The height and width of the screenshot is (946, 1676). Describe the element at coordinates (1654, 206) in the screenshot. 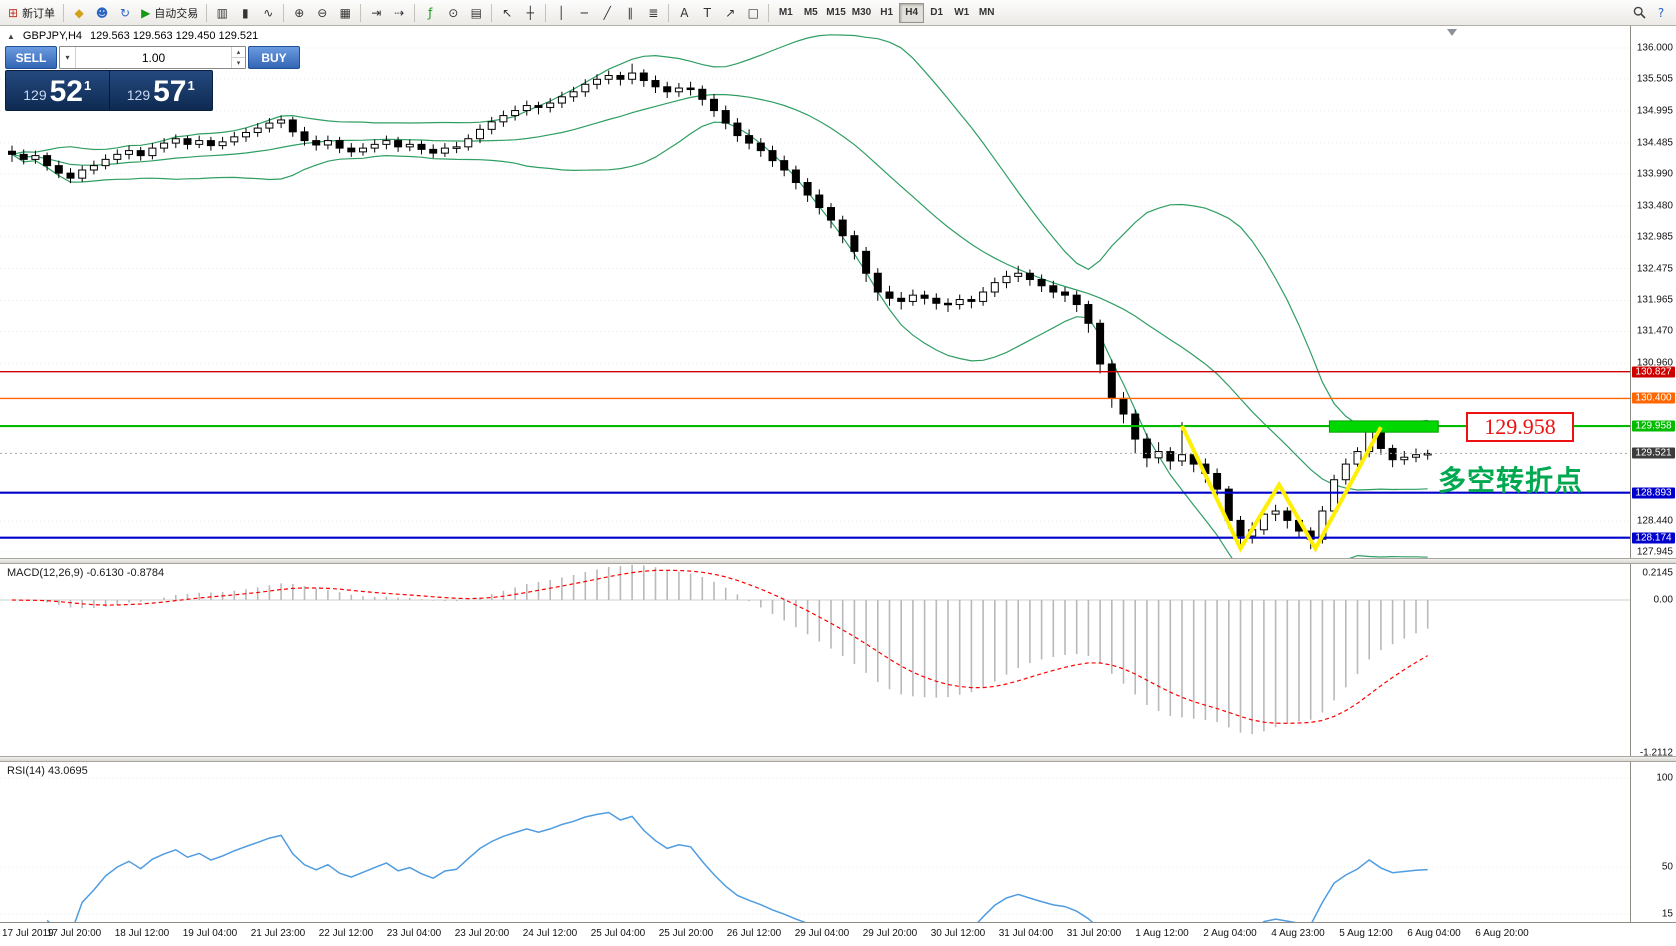

I see `price-tick-label: 133.480` at that location.